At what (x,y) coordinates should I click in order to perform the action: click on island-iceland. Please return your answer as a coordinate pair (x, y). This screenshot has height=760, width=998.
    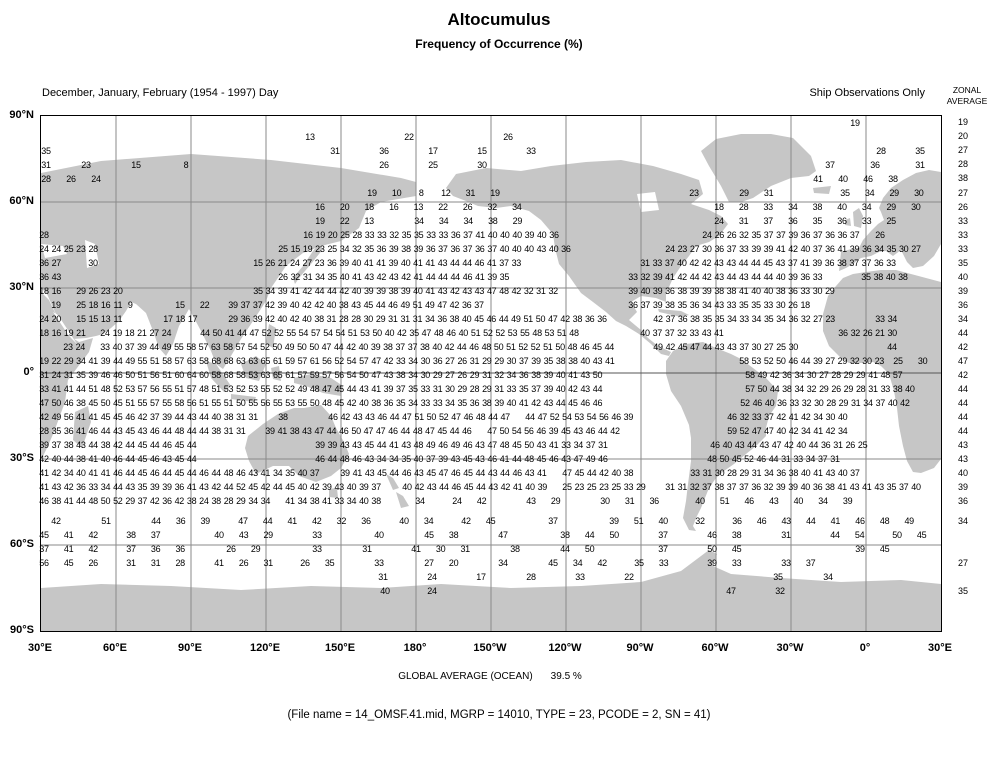
    Looking at the image, I should click on (822, 190).